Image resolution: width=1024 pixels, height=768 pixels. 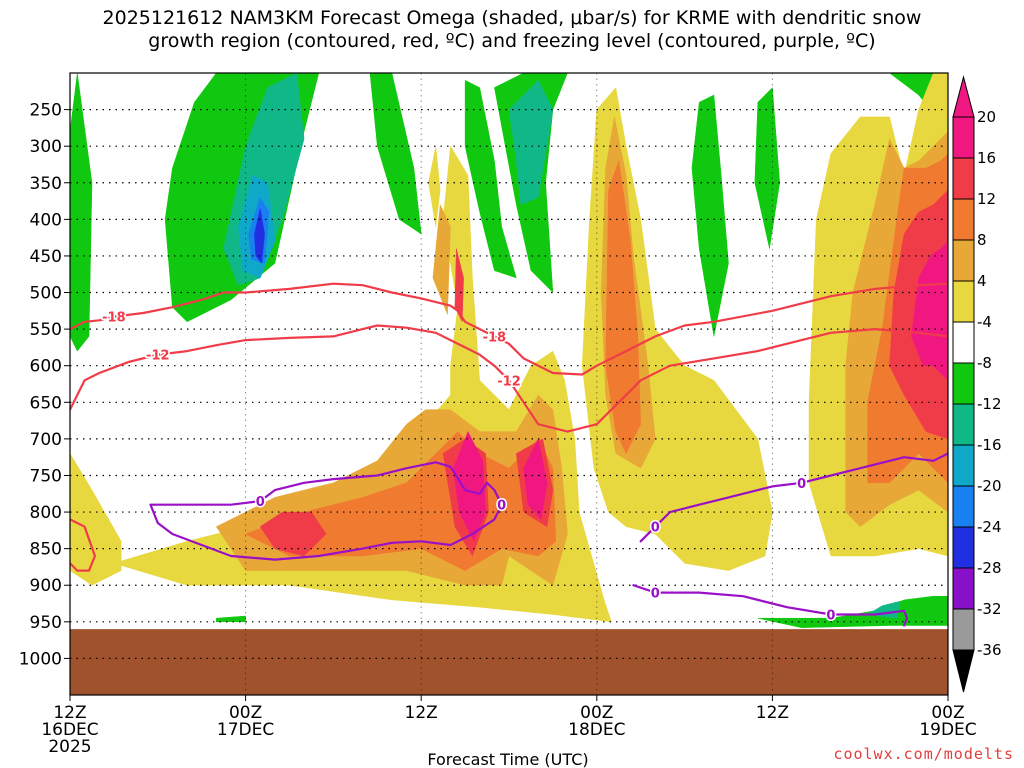 I want to click on colorbar-label-12: -32, so click(x=989, y=609).